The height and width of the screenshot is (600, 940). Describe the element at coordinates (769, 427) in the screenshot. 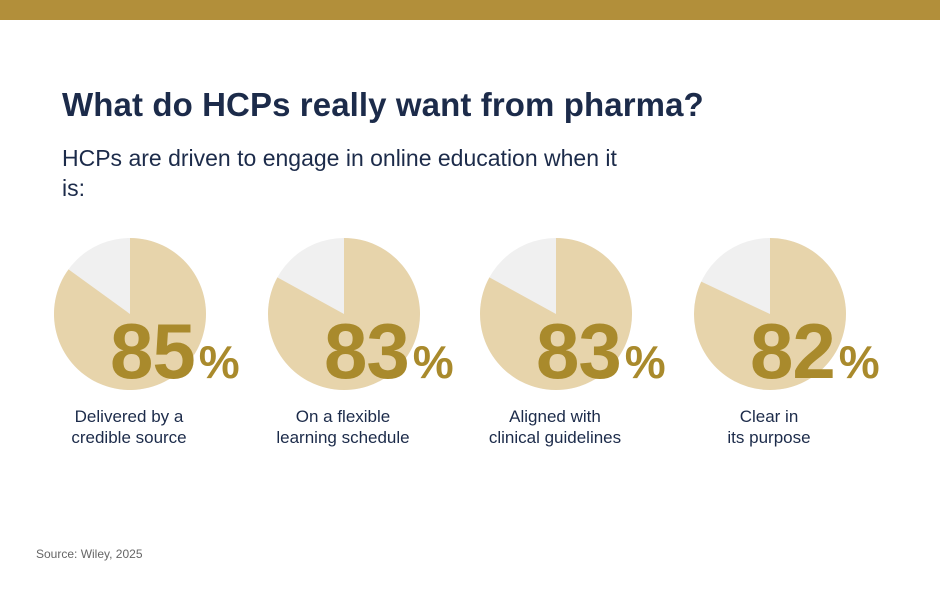

I see `stat-caption: Clear in its purpose` at that location.